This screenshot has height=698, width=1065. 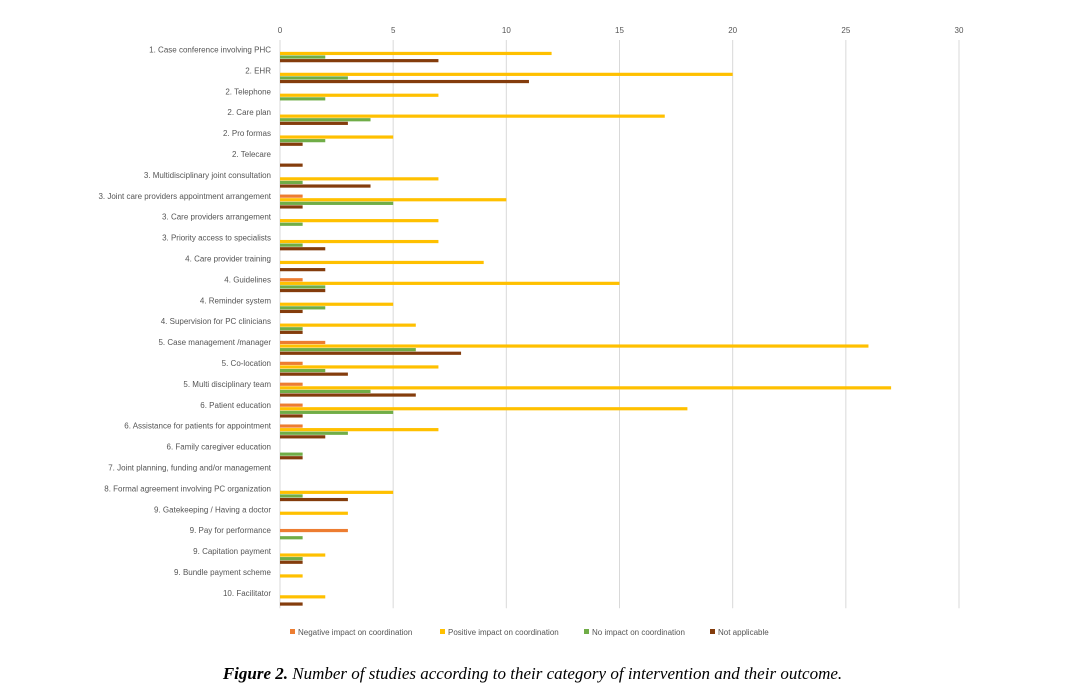 I want to click on x-tick-label: 20, so click(x=732, y=30).